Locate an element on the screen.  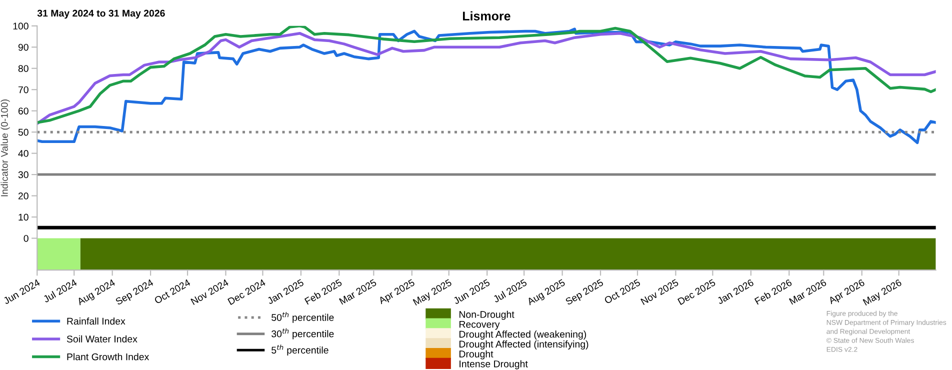
legend-label: Plant Growth Index is located at coordinates (108, 356).